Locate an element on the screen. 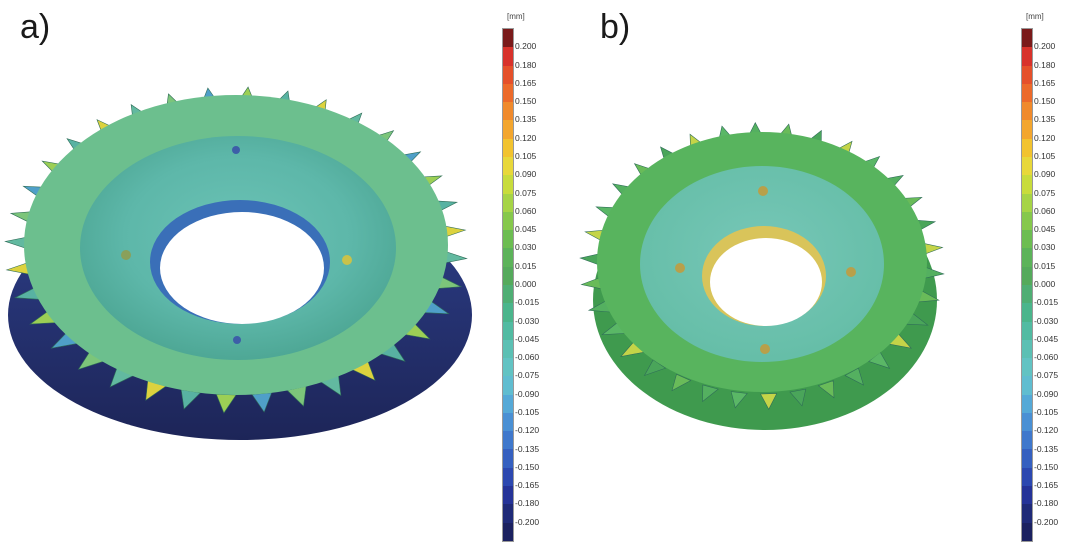  colorbar-tick-label: -0.120 is located at coordinates (527, 430).